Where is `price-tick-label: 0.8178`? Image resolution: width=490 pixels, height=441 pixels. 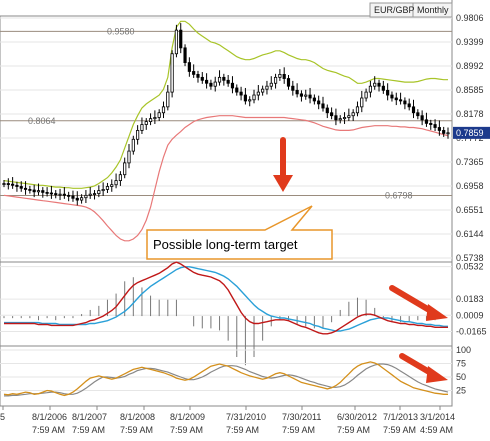
price-tick-label: 0.8178 is located at coordinates (470, 114).